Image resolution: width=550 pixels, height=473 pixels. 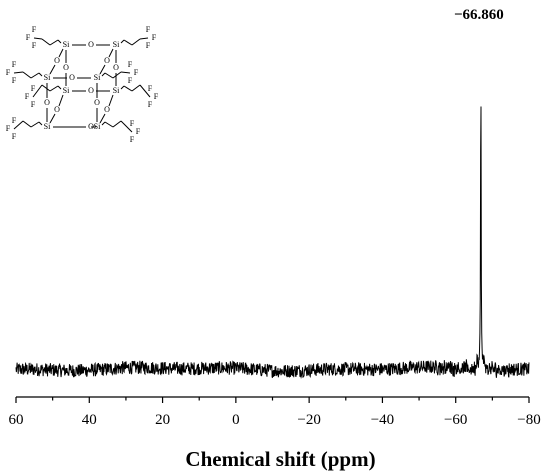 I want to click on x-tick-label: 0, so click(x=236, y=420).